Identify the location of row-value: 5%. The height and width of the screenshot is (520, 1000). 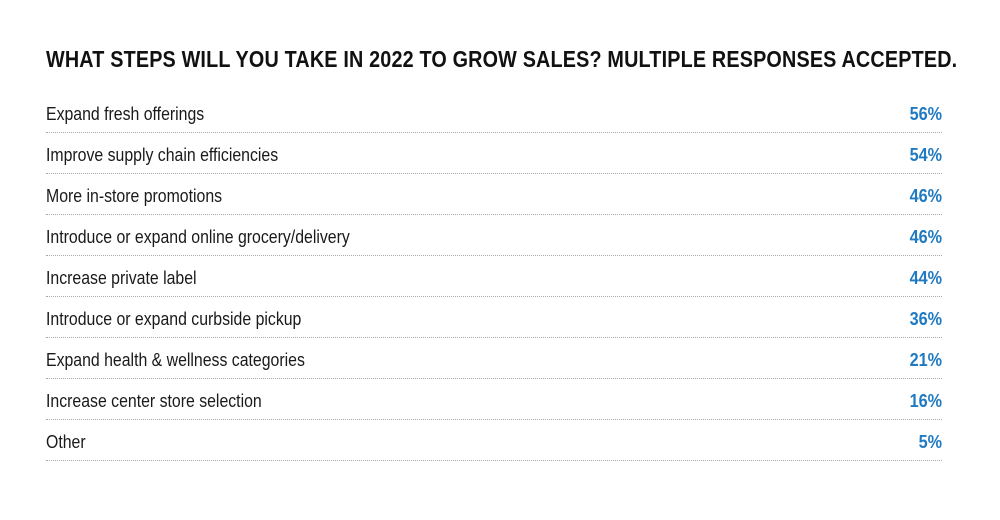
(930, 441).